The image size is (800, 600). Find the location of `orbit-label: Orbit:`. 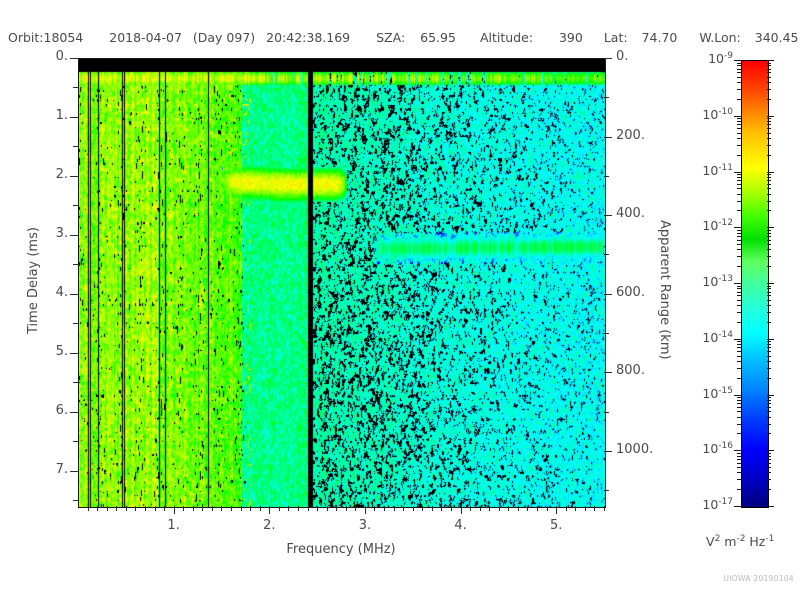

orbit-label: Orbit: is located at coordinates (26, 37).